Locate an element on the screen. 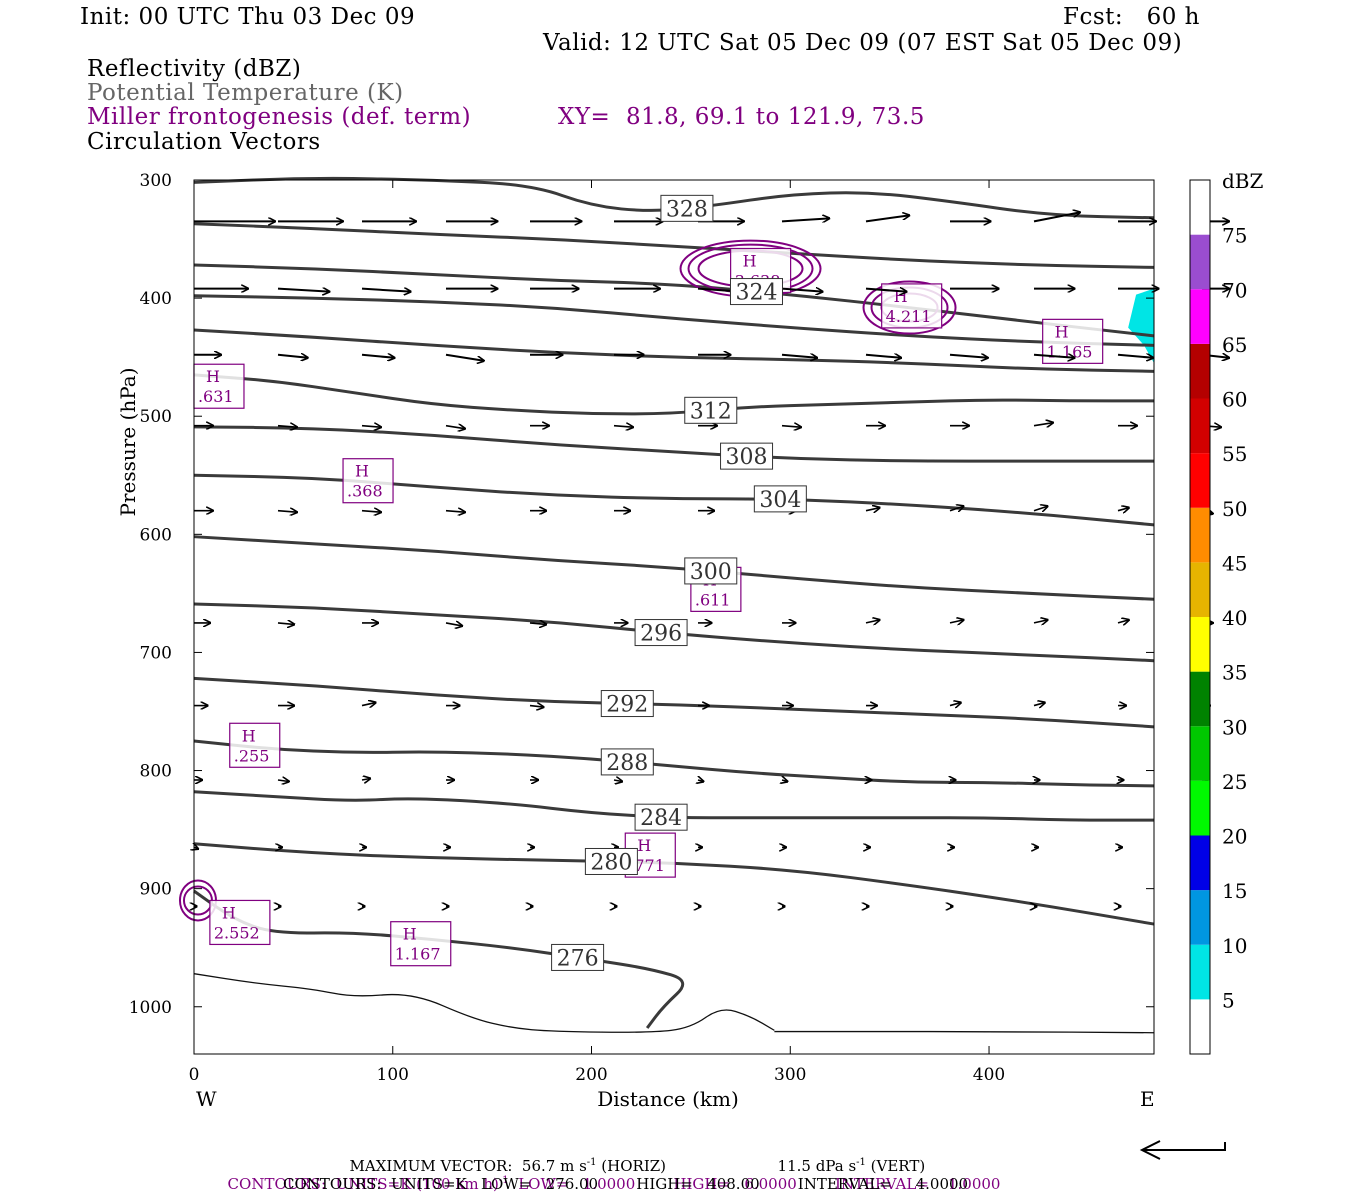  colorbar-frame is located at coordinates (1200, 617).